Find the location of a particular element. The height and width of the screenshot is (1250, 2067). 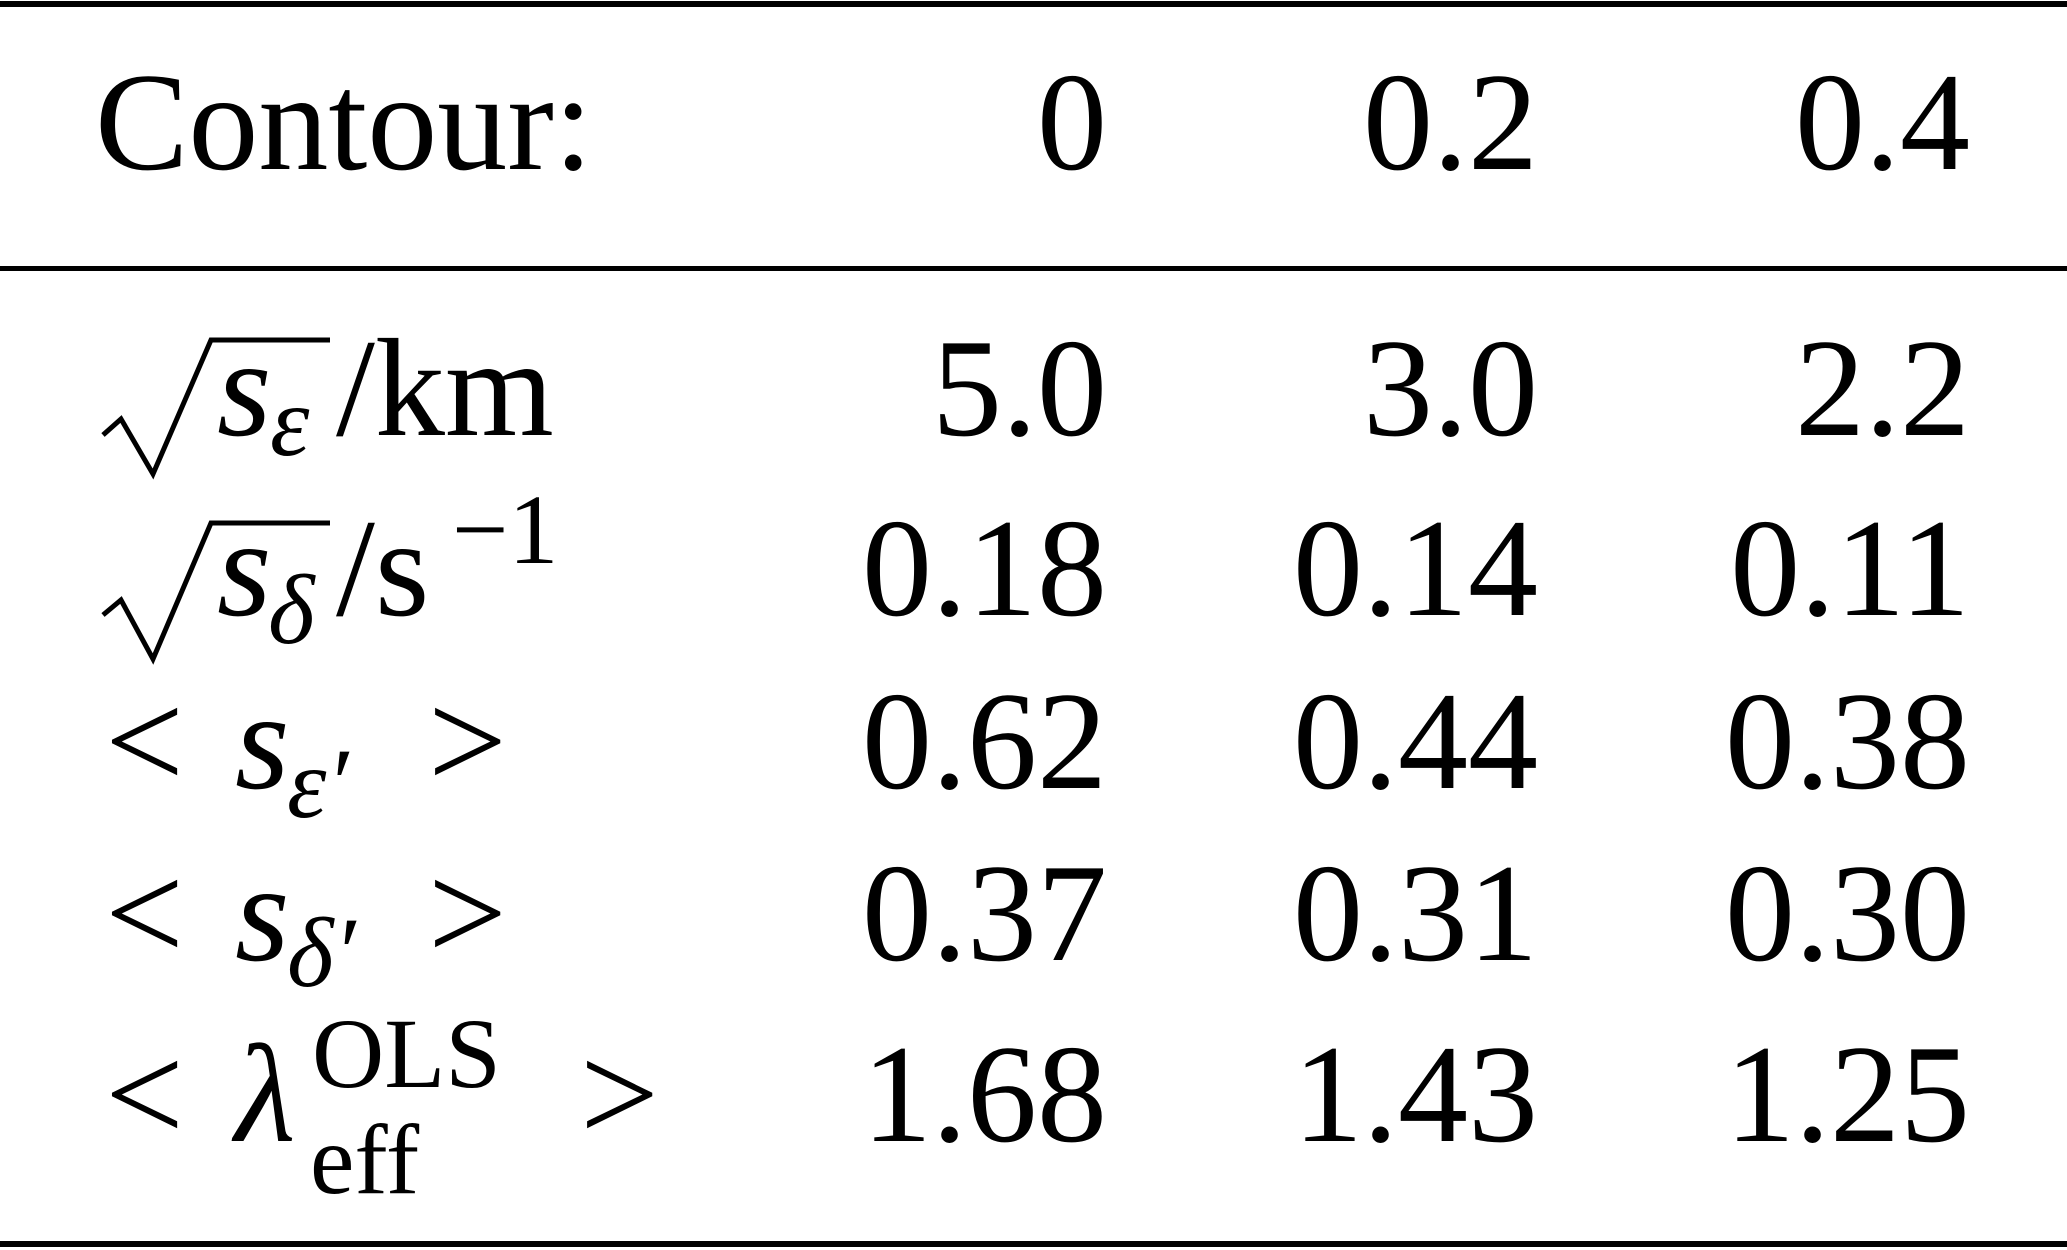

superscript: −1 is located at coordinates (505, 529).